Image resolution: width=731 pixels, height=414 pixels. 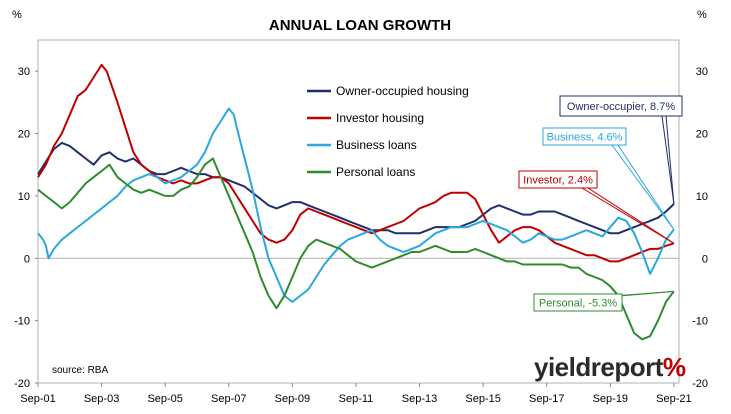 I want to click on annotation-label: Personal, -5.3%, so click(x=578, y=304).